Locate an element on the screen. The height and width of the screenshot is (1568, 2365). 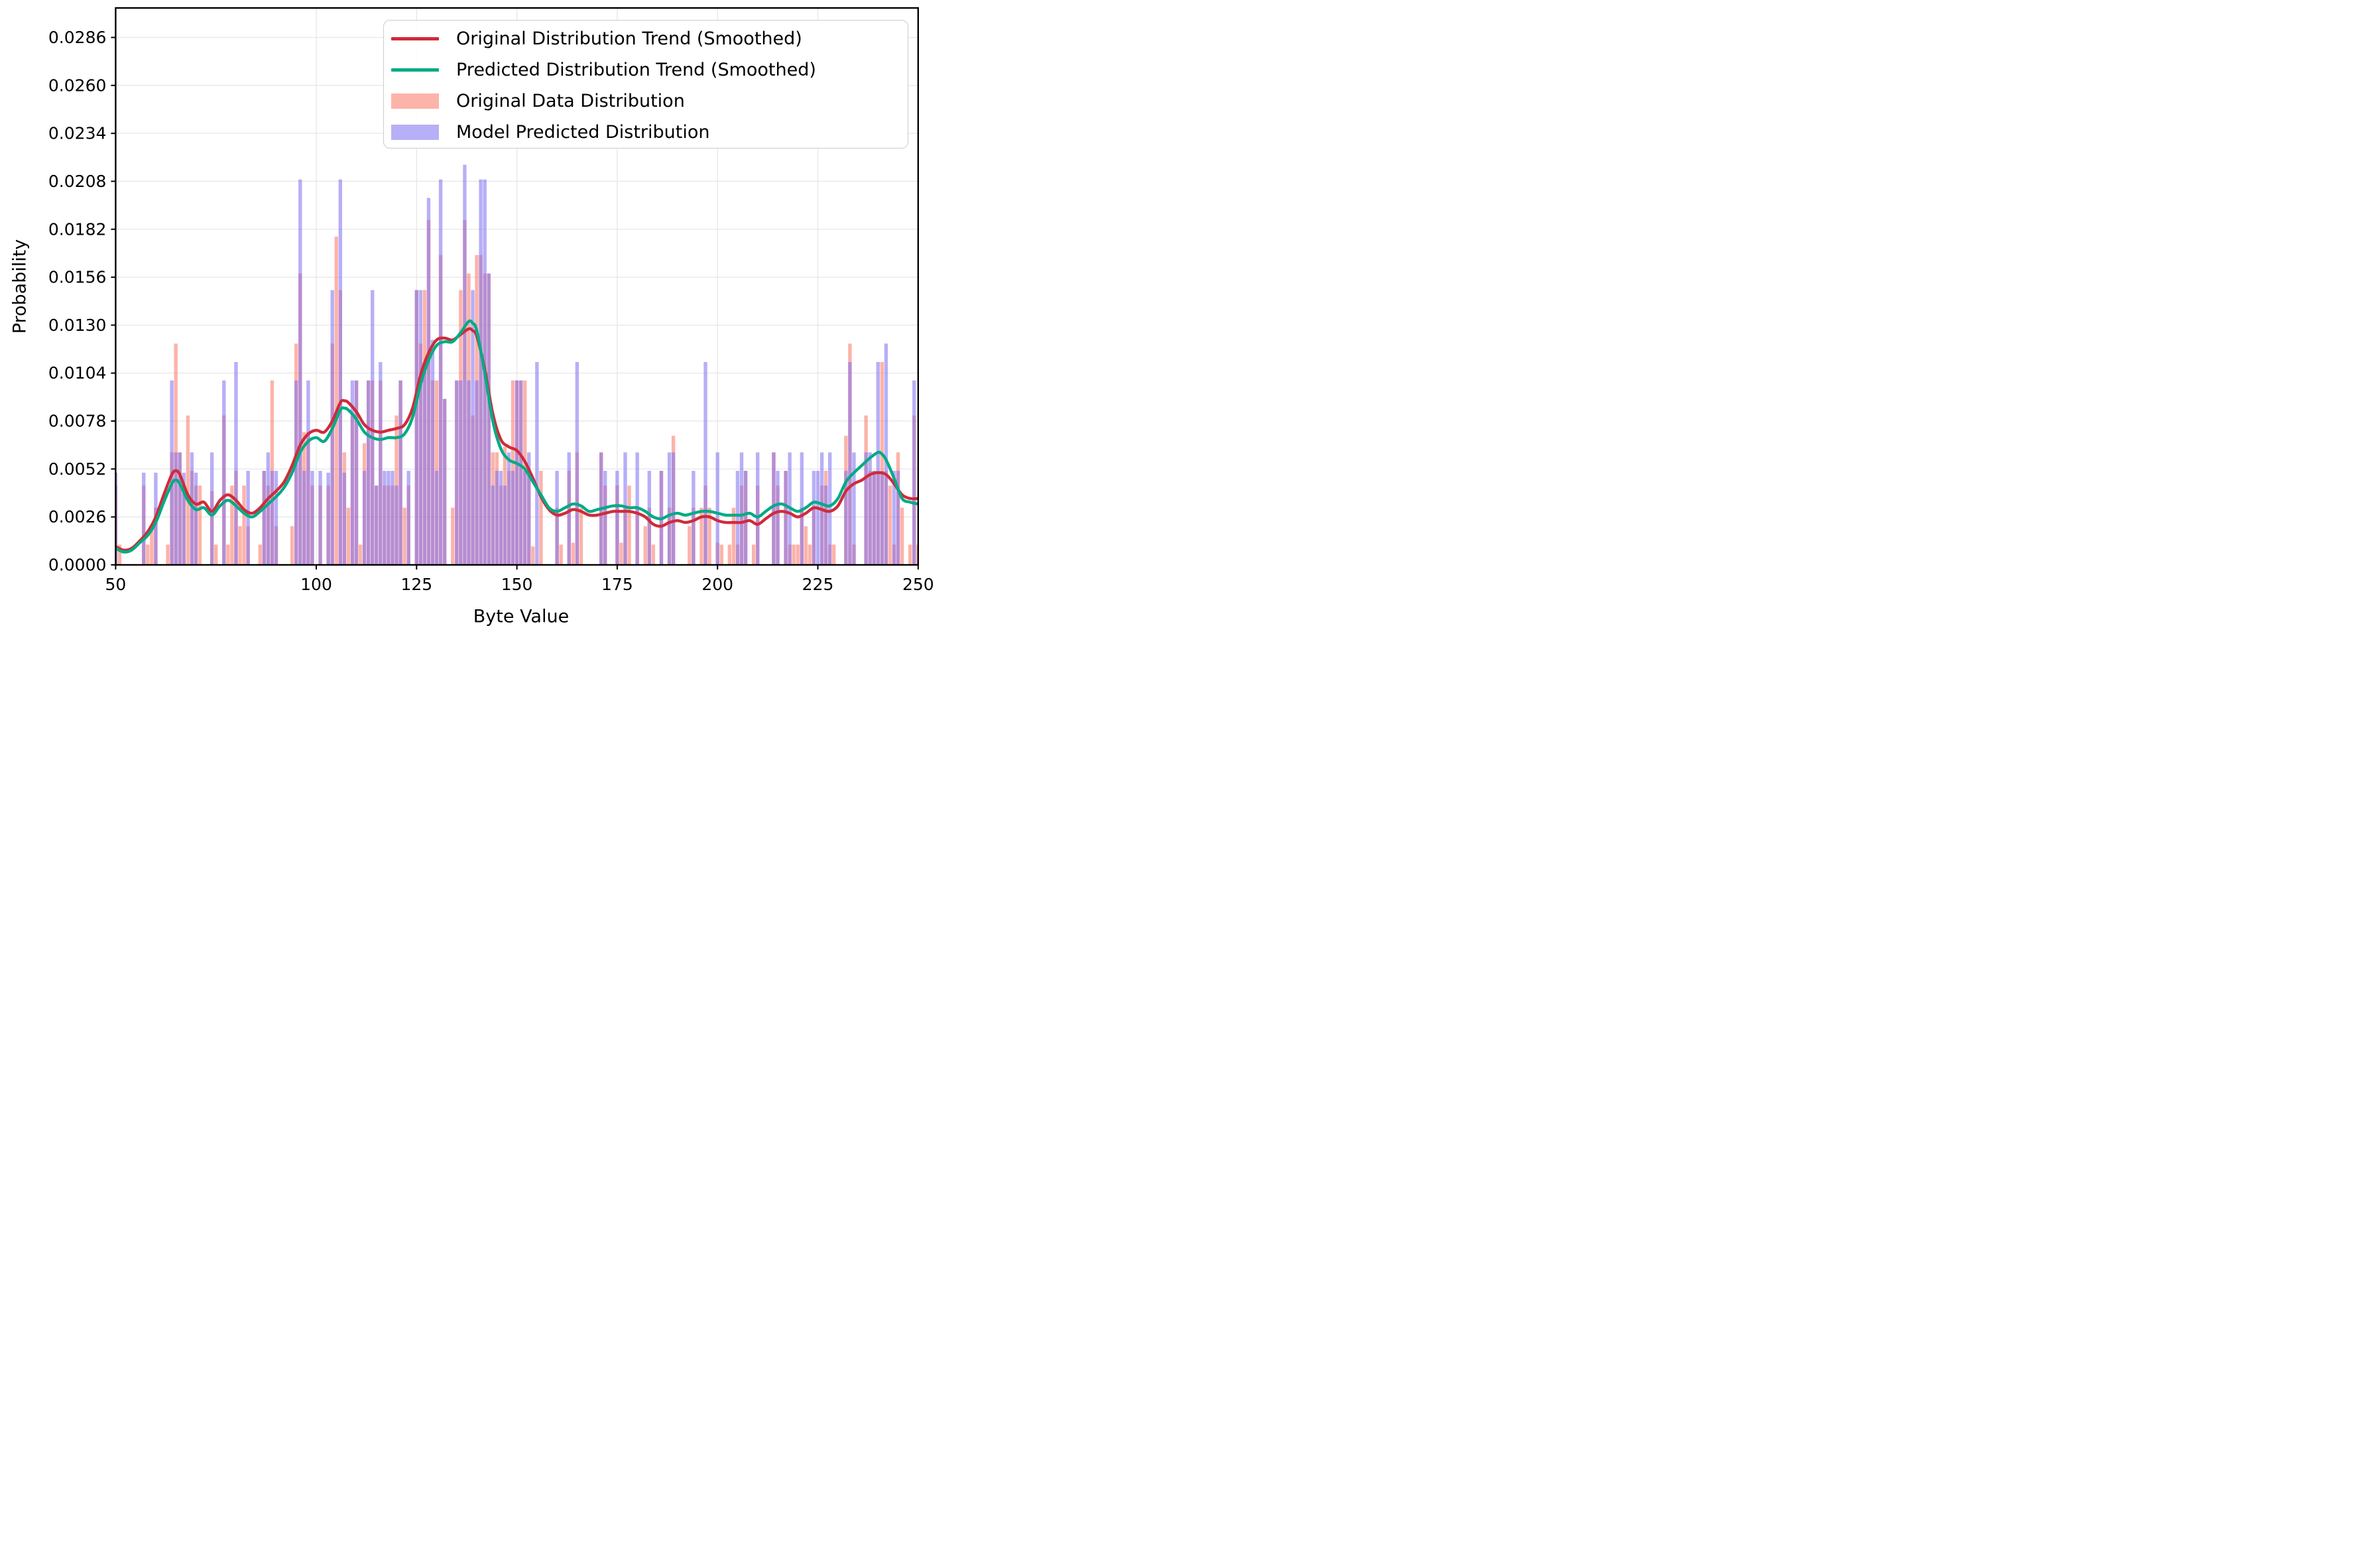
legend-item-original-bars: Original Data Distribution is located at coordinates (646, 101).